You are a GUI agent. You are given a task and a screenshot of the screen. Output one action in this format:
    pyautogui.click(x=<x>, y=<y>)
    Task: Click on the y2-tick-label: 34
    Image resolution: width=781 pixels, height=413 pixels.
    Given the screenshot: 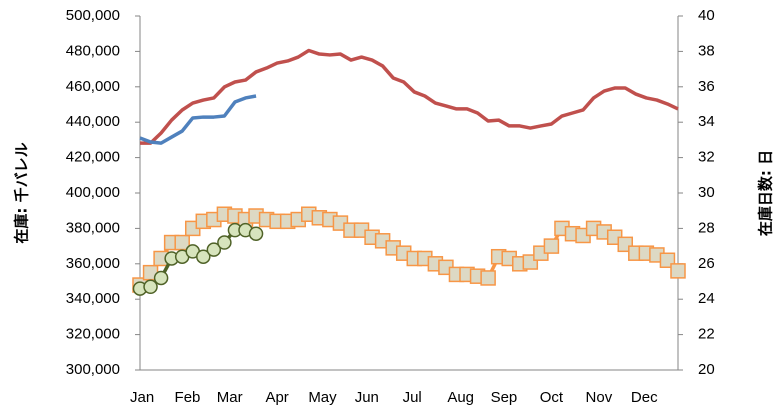 What is the action you would take?
    pyautogui.click(x=706, y=121)
    